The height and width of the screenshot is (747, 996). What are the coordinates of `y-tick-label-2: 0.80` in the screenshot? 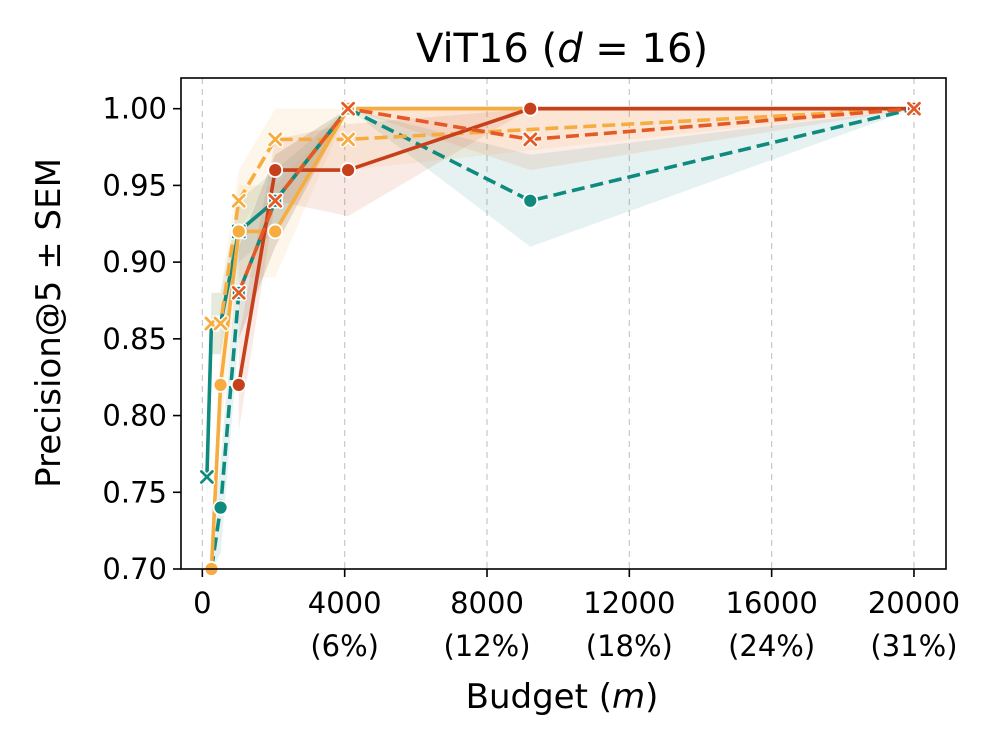 It's located at (134, 416).